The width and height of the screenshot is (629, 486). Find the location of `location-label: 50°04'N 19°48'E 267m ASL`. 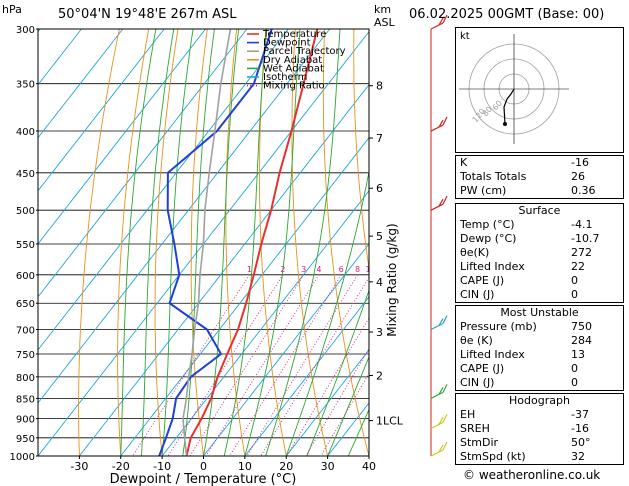

location-label: 50°04'N 19°48'E 267m ASL is located at coordinates (147, 14).